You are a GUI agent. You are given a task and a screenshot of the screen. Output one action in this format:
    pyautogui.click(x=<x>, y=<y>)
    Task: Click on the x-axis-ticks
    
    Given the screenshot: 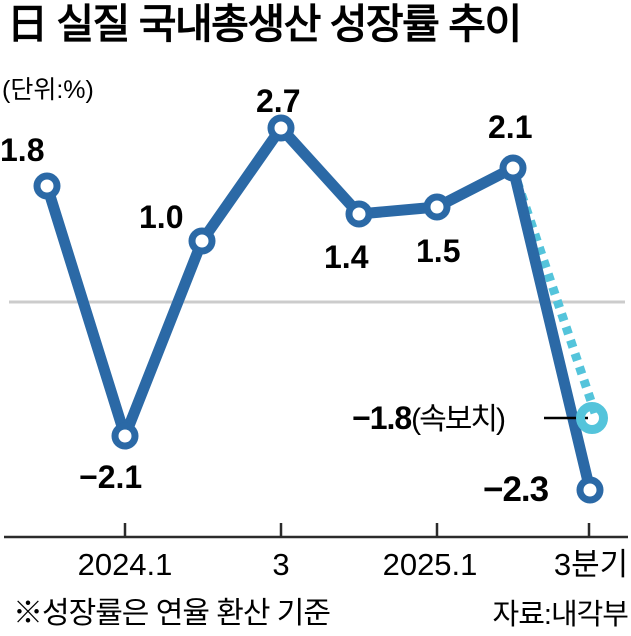 What is the action you would take?
    pyautogui.click(x=357, y=529)
    